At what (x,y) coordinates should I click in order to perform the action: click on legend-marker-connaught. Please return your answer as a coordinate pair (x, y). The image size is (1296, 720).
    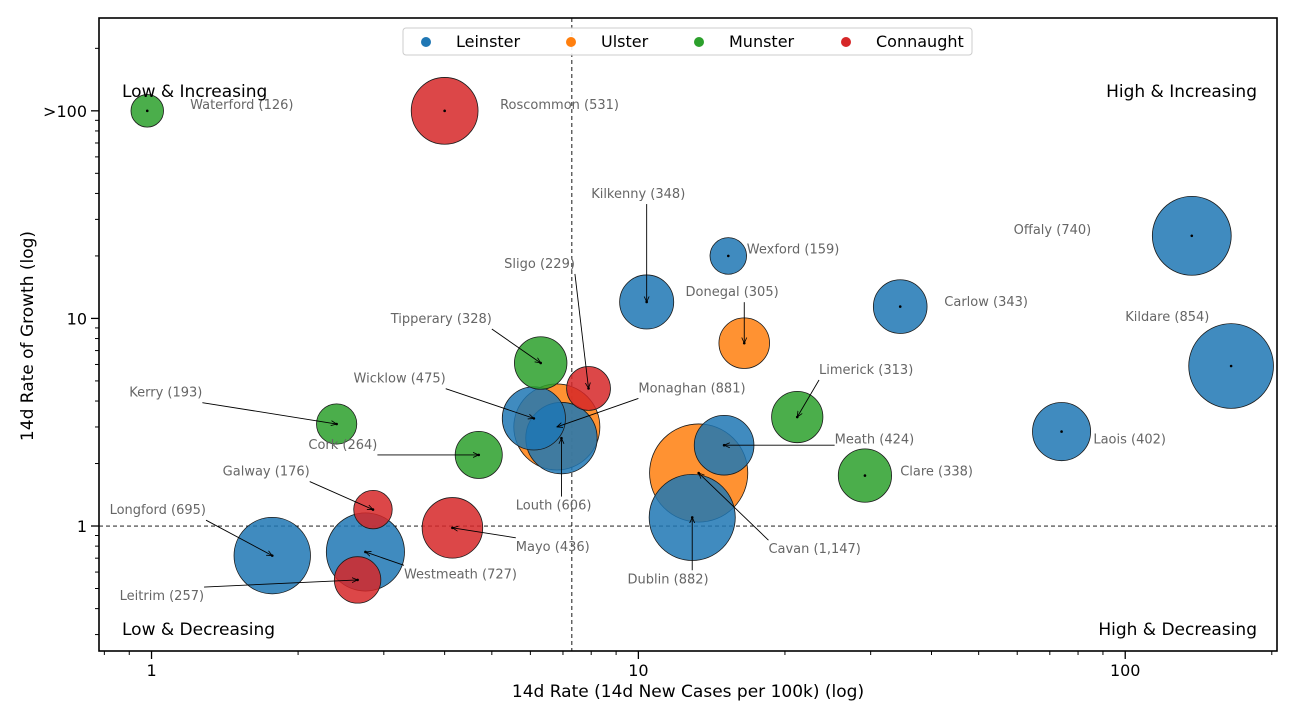
    Looking at the image, I should click on (846, 42).